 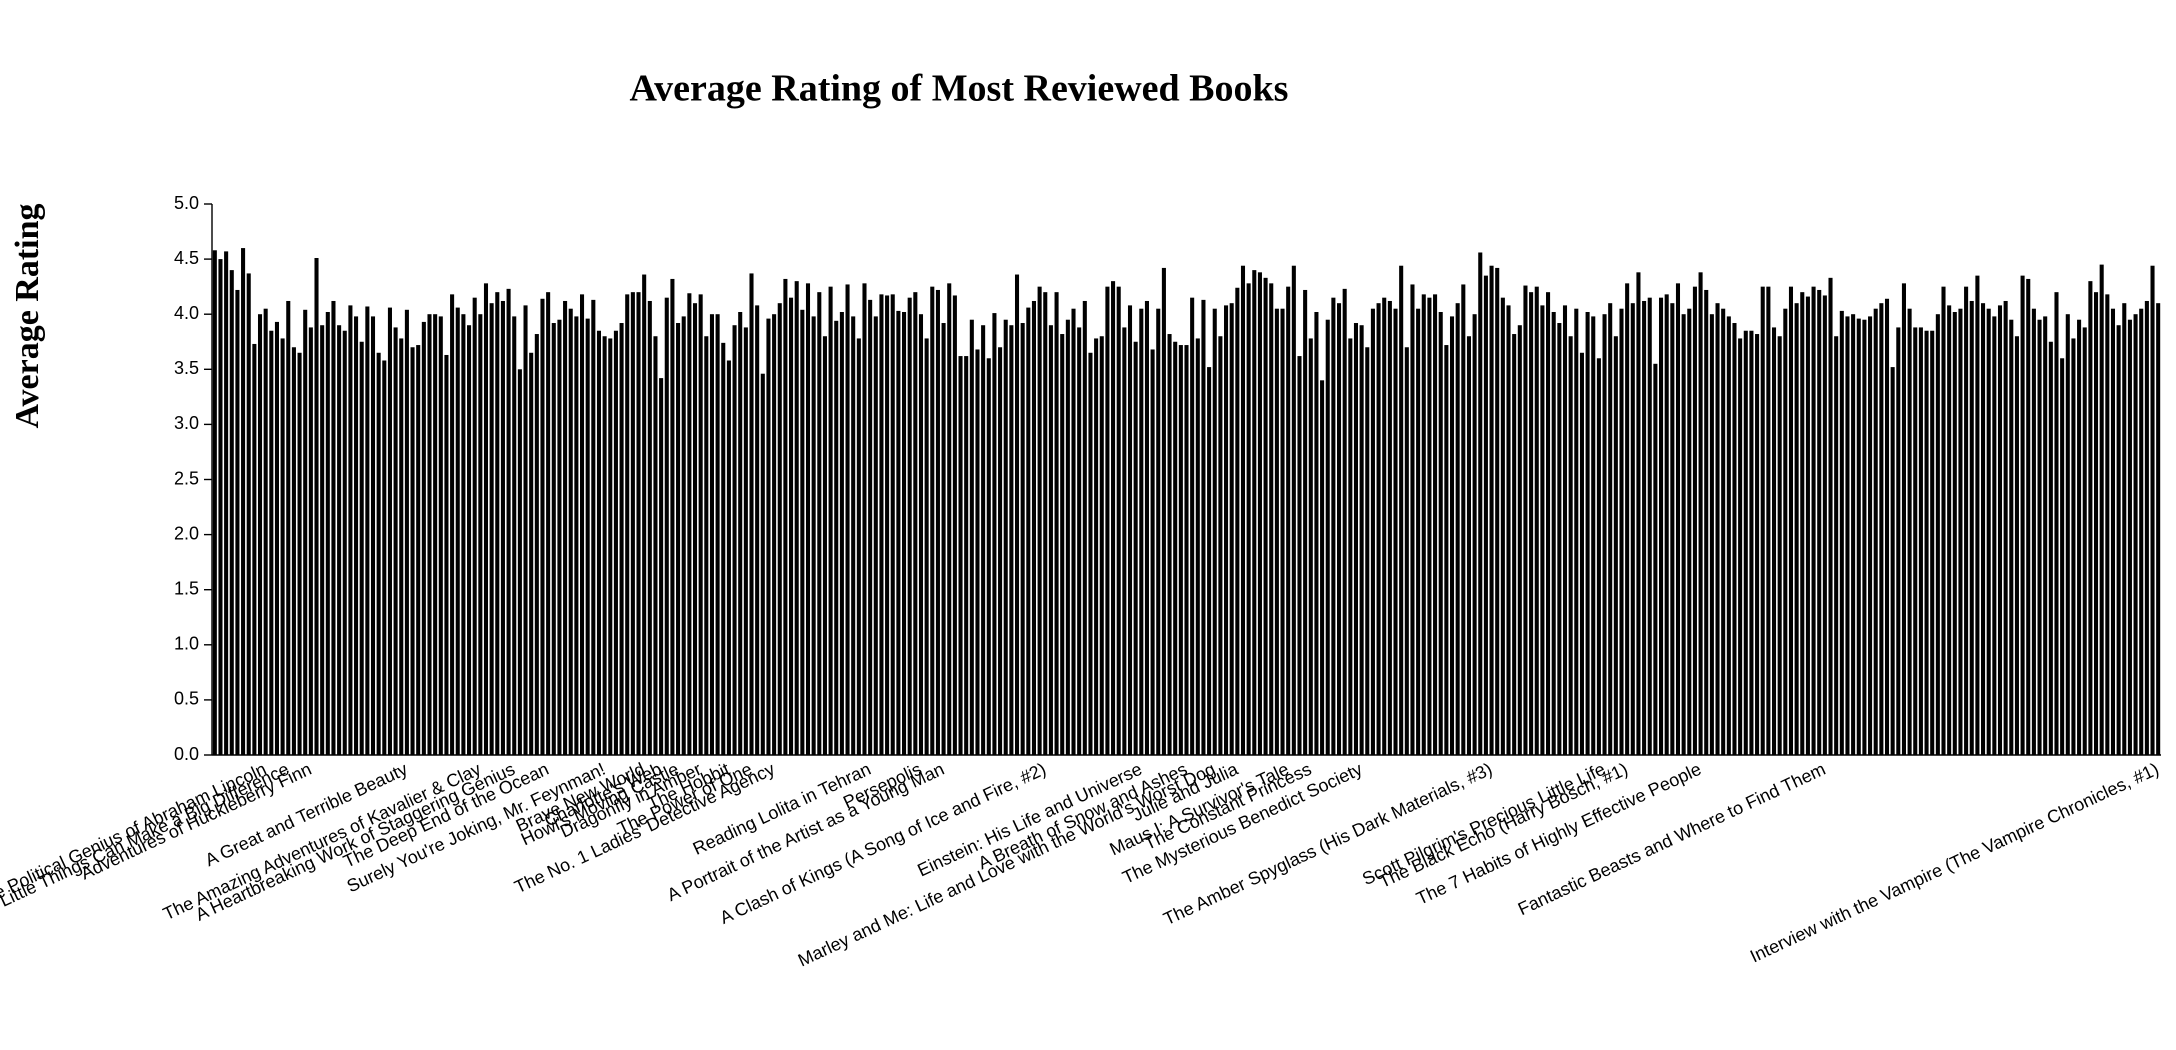 What do you see at coordinates (186, 258) in the screenshot?
I see `y-tick-label: 4.5` at bounding box center [186, 258].